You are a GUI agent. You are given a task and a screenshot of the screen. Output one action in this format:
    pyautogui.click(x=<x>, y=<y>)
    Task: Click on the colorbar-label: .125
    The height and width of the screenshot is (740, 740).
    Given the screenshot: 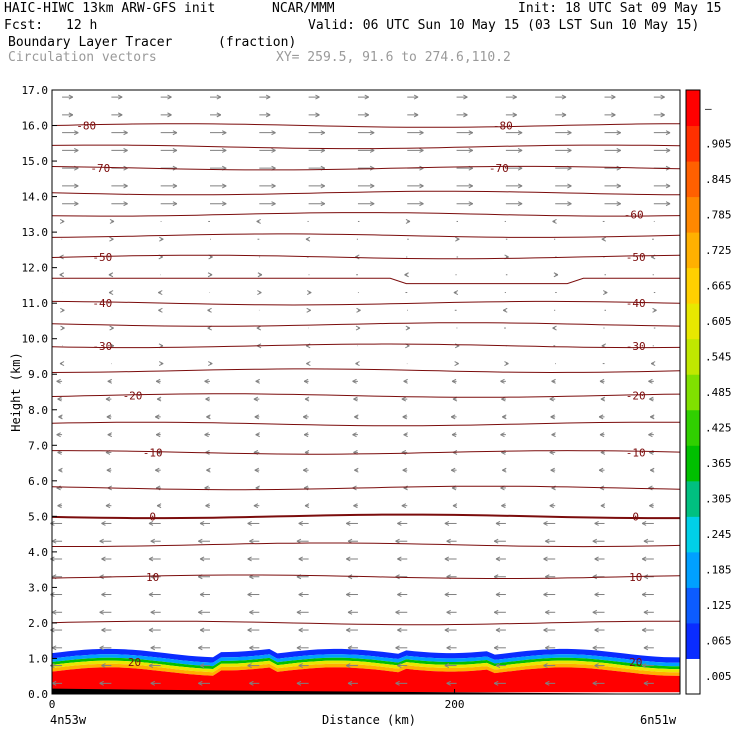 What is the action you would take?
    pyautogui.click(x=718, y=605)
    